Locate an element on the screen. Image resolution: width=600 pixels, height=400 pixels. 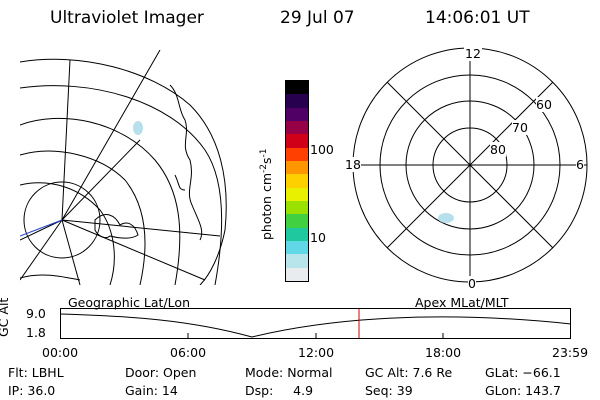
lat-label-60: 60 is located at coordinates (544, 104).